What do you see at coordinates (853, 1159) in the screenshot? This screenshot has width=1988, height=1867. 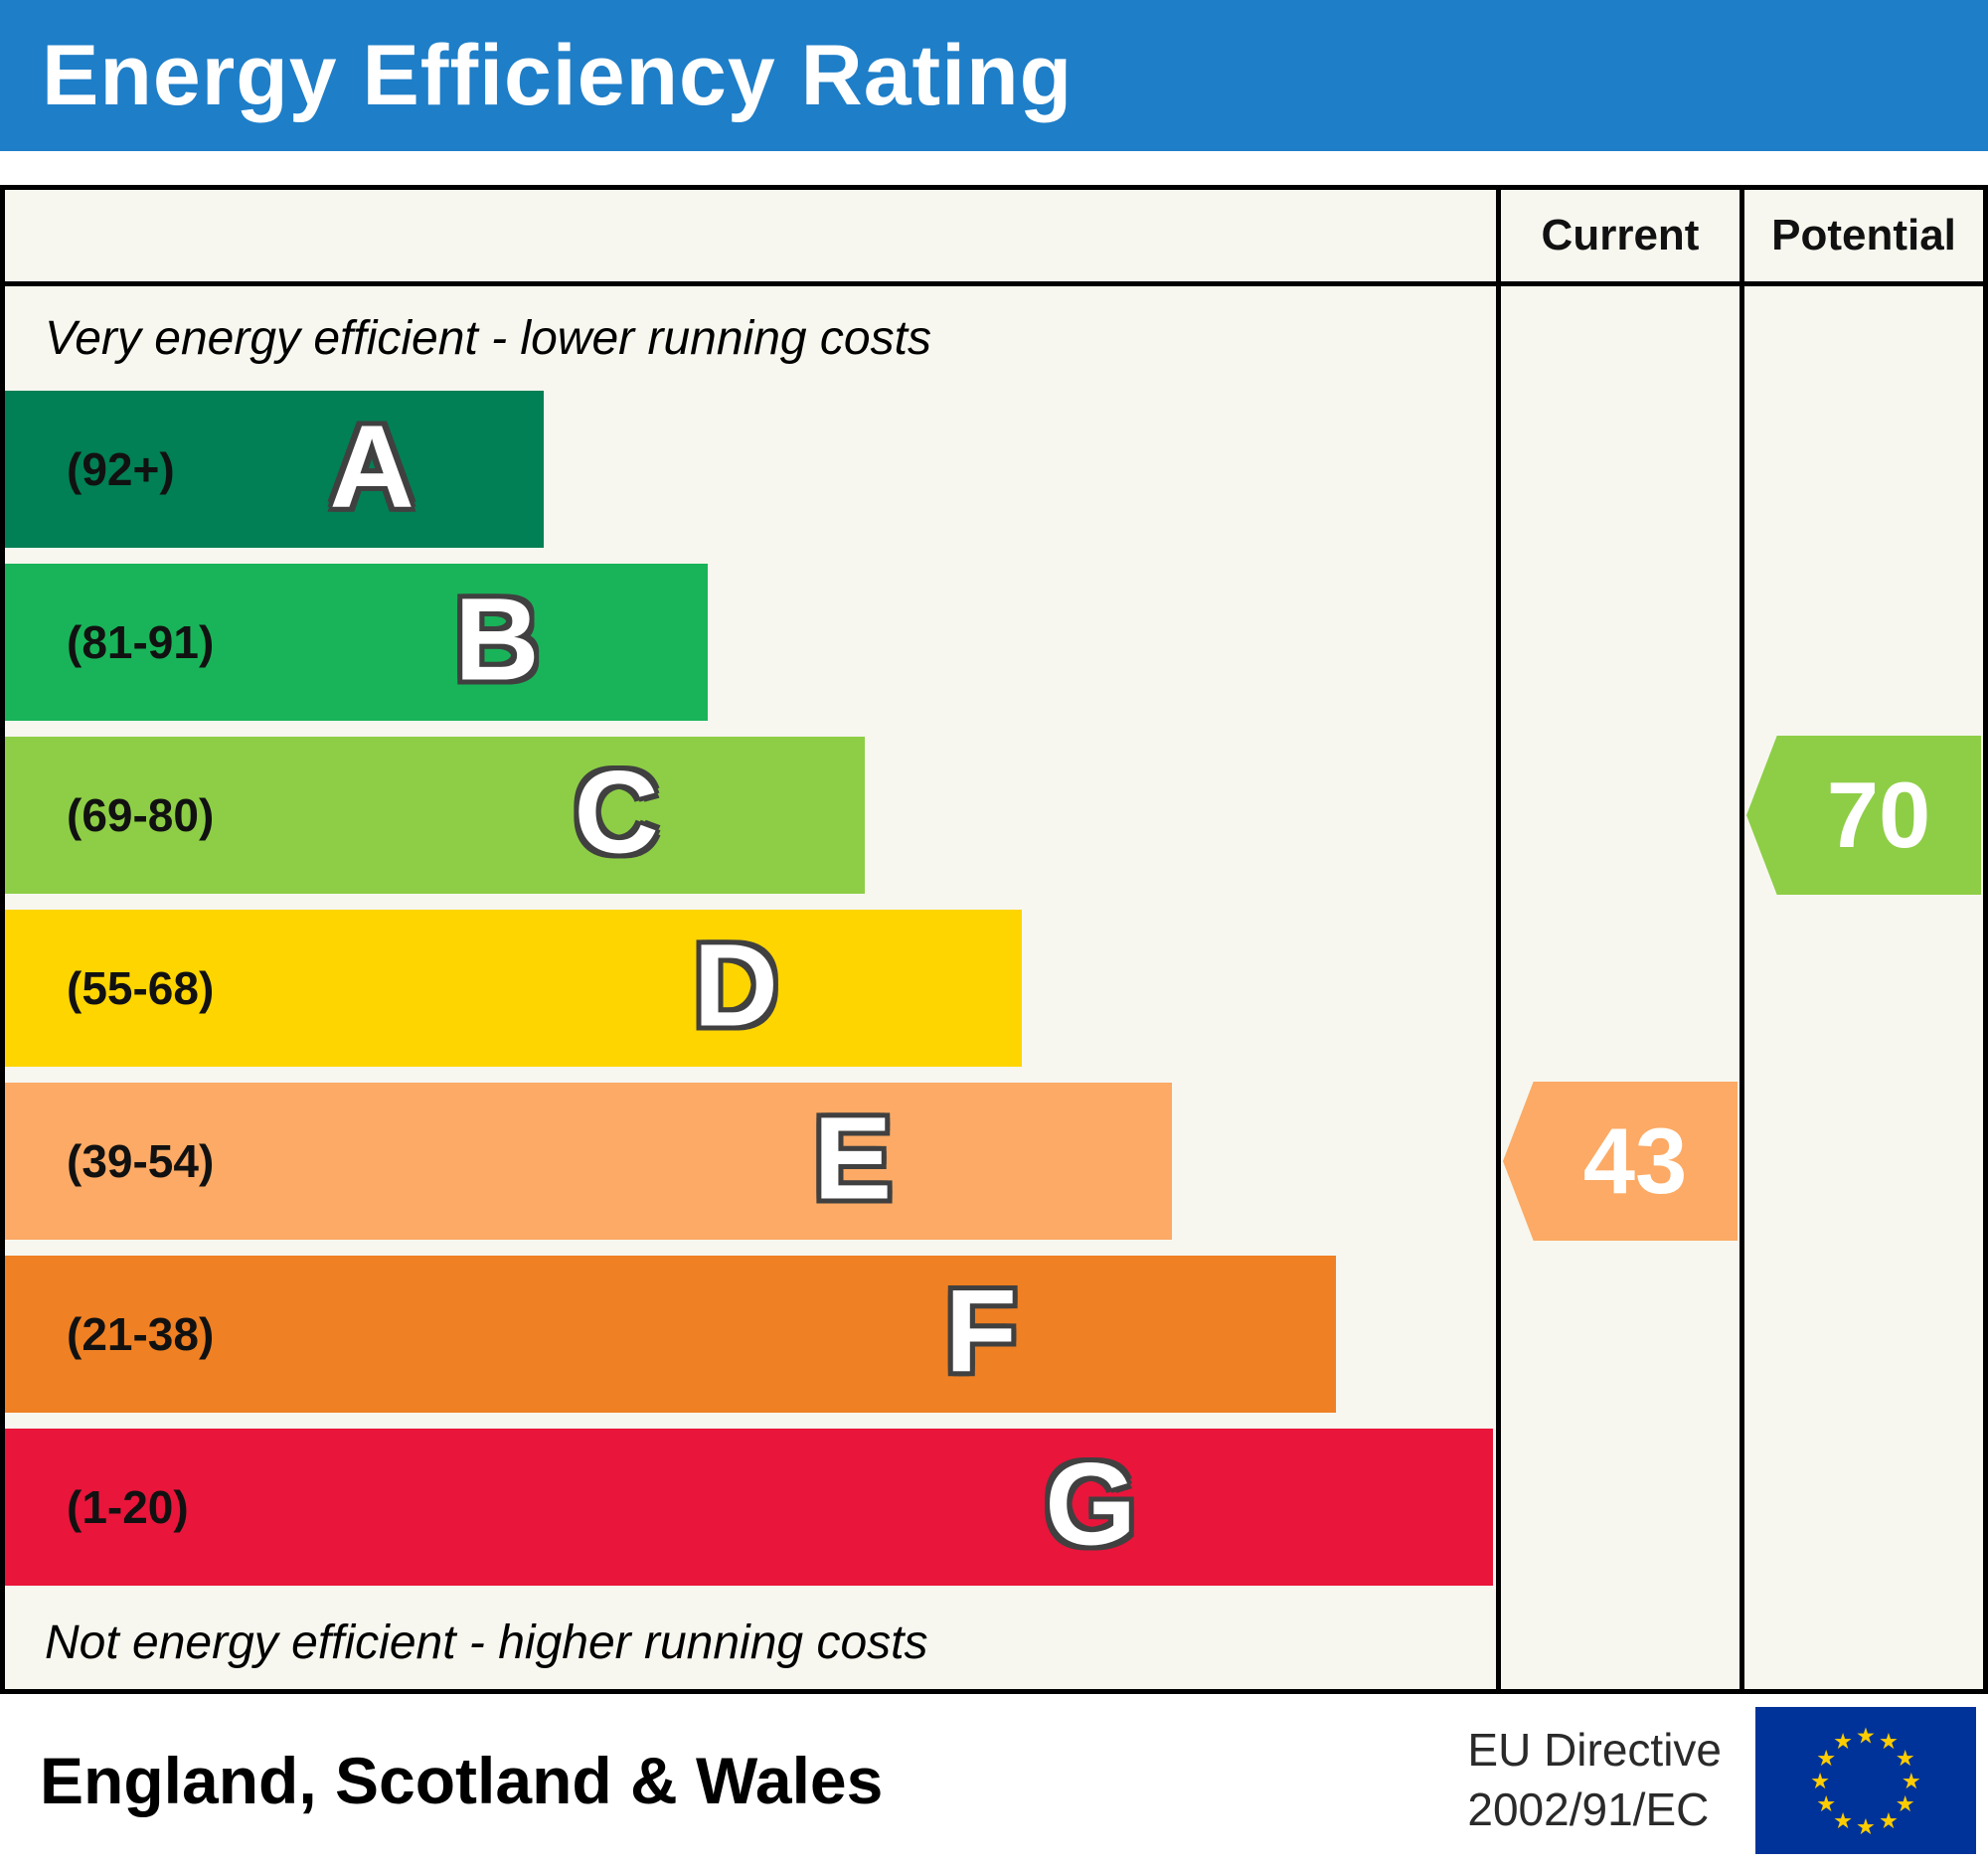 I see `band-letter: E` at bounding box center [853, 1159].